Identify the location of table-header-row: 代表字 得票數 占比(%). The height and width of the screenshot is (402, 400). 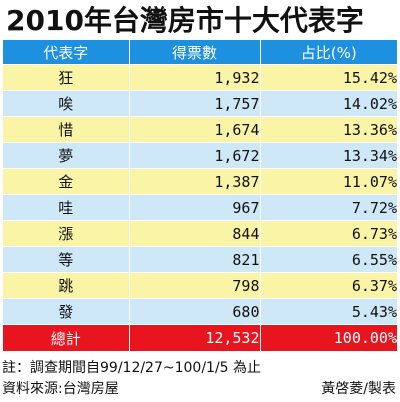
(200, 52).